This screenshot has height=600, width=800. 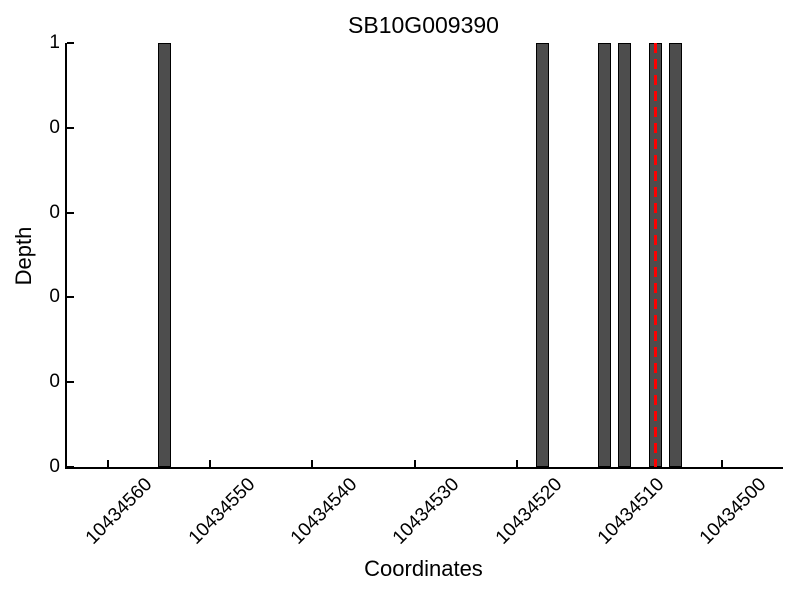 What do you see at coordinates (423, 25) in the screenshot?
I see `chart-title: SB10G009390` at bounding box center [423, 25].